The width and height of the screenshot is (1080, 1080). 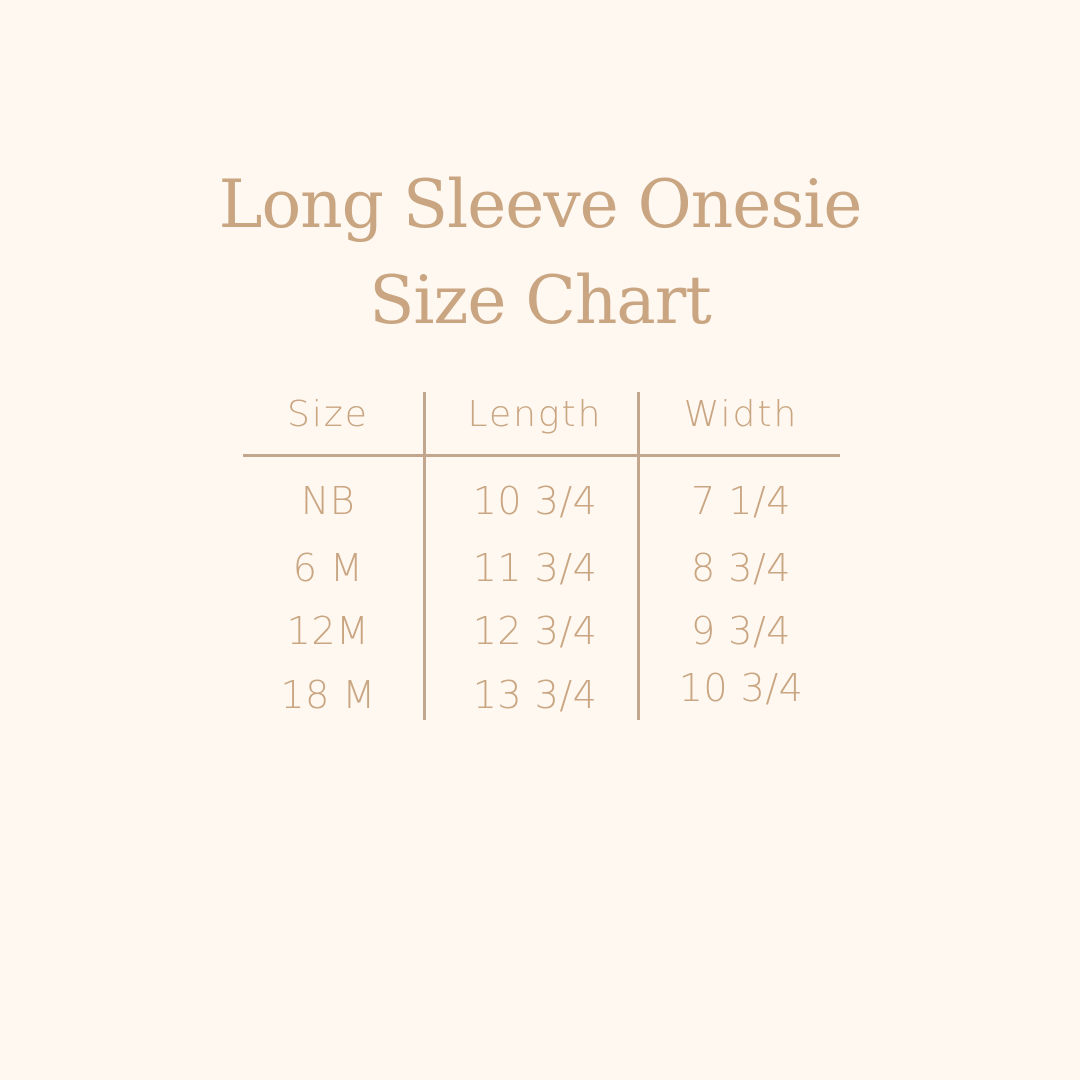 What do you see at coordinates (535, 695) in the screenshot?
I see `table-cell-length: 13 3/4` at bounding box center [535, 695].